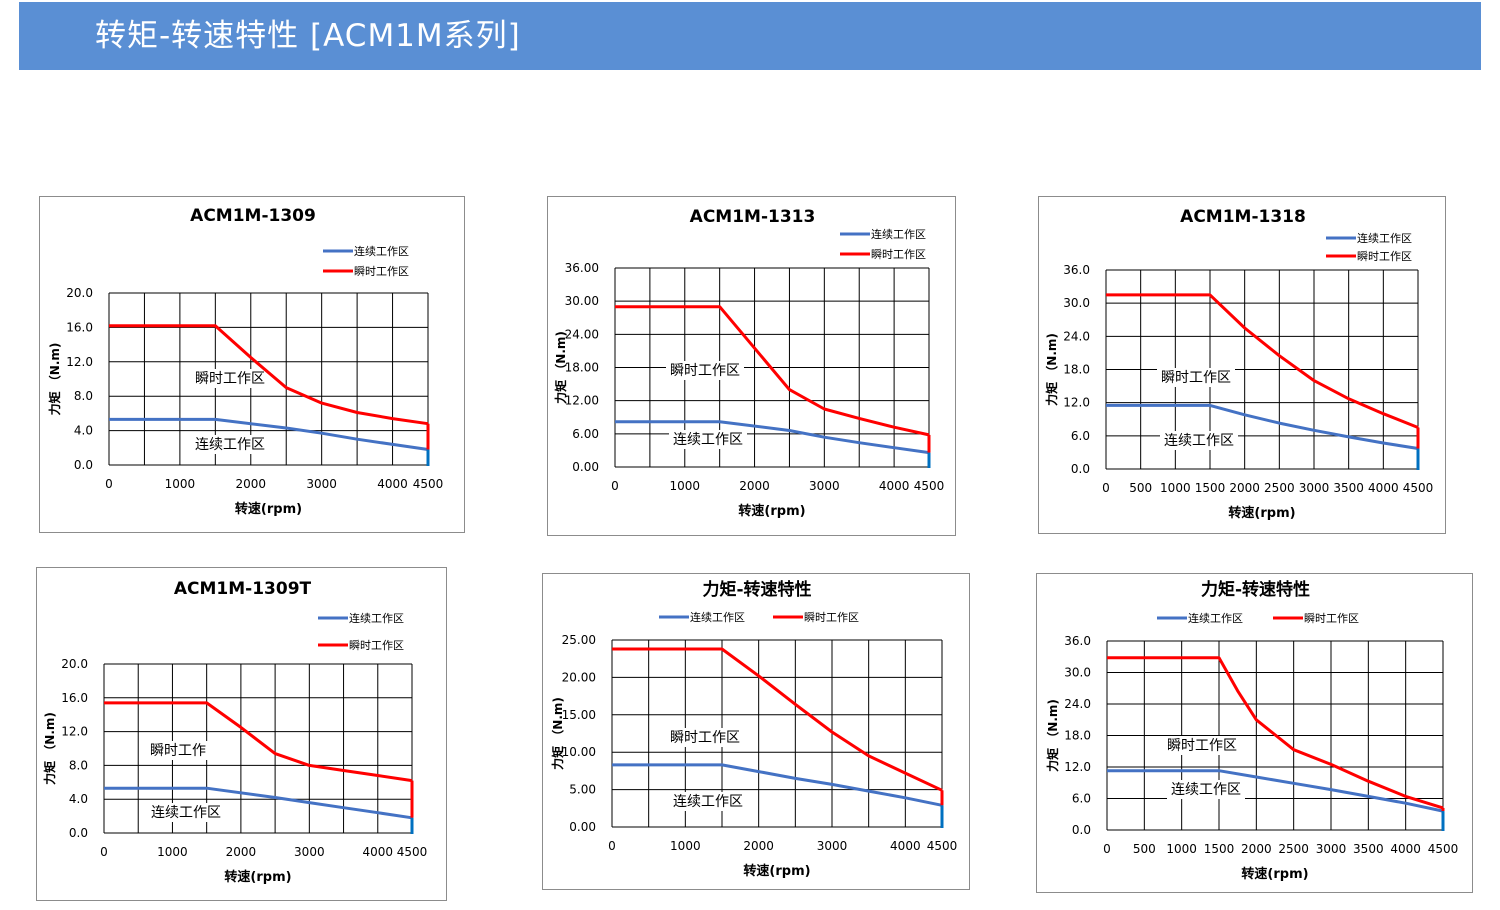  I want to click on y-tick-label: 8.0, so click(78, 765).